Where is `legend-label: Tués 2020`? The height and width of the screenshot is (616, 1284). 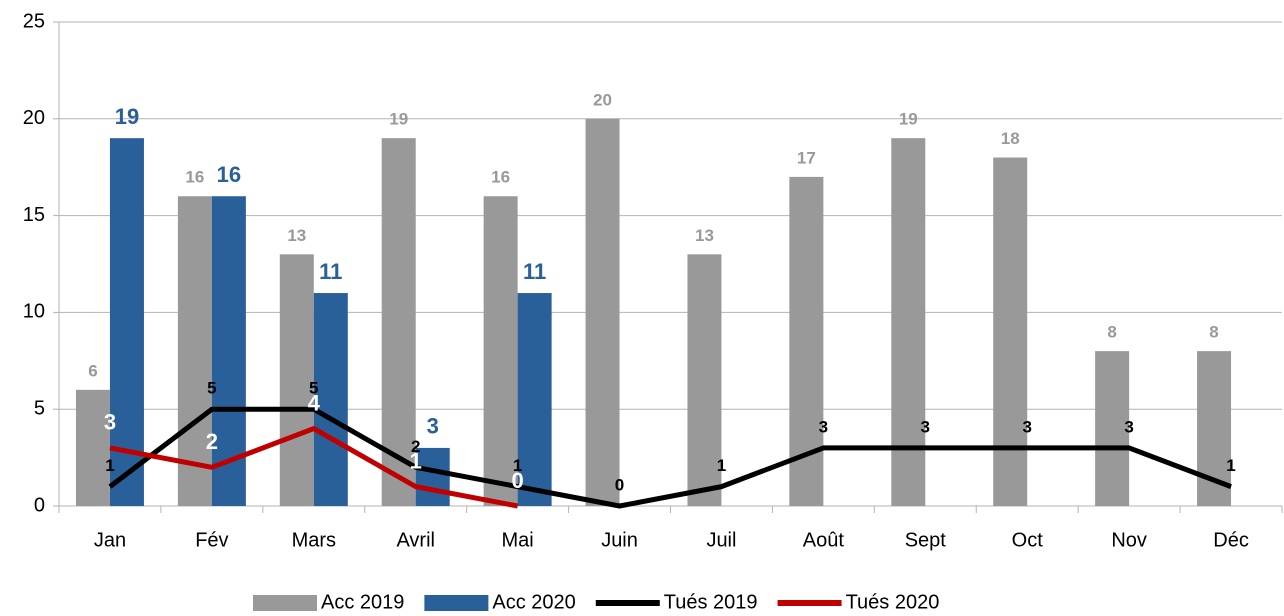
legend-label: Tués 2020 is located at coordinates (893, 602).